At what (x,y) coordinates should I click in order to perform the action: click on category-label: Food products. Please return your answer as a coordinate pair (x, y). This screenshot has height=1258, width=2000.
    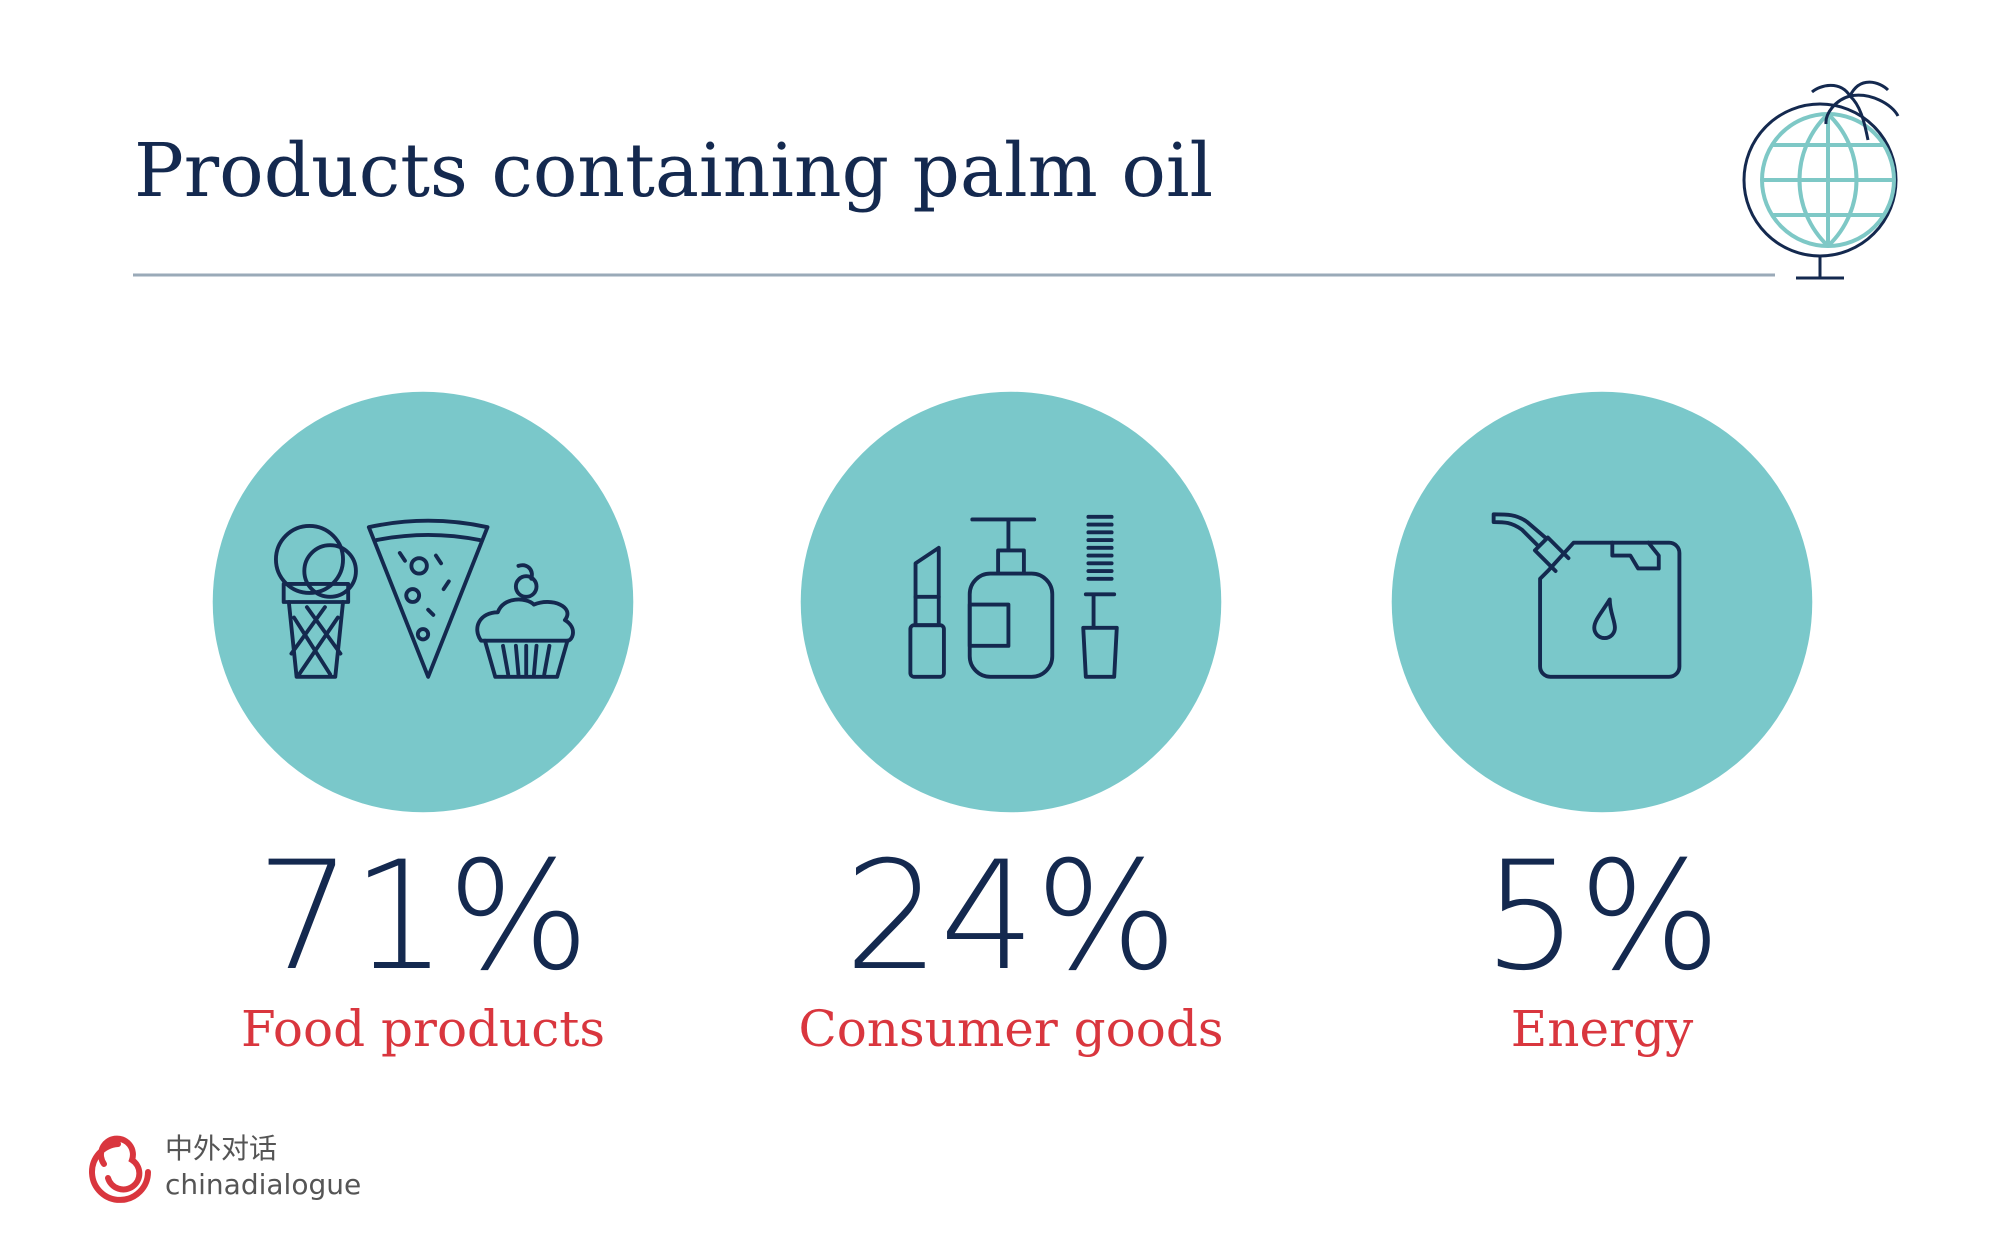
    Looking at the image, I should click on (423, 1029).